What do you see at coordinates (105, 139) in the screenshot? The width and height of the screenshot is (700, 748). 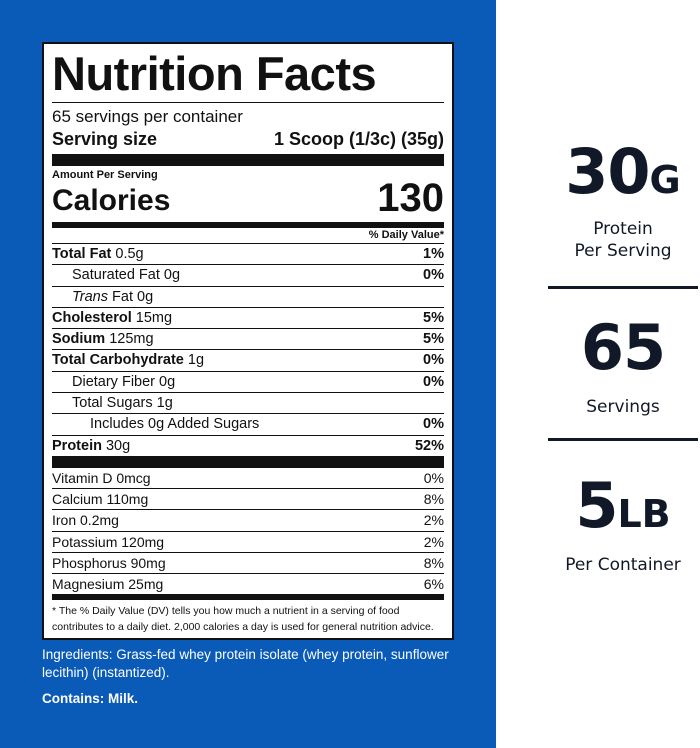 I see `serving-size-label: Serving size` at bounding box center [105, 139].